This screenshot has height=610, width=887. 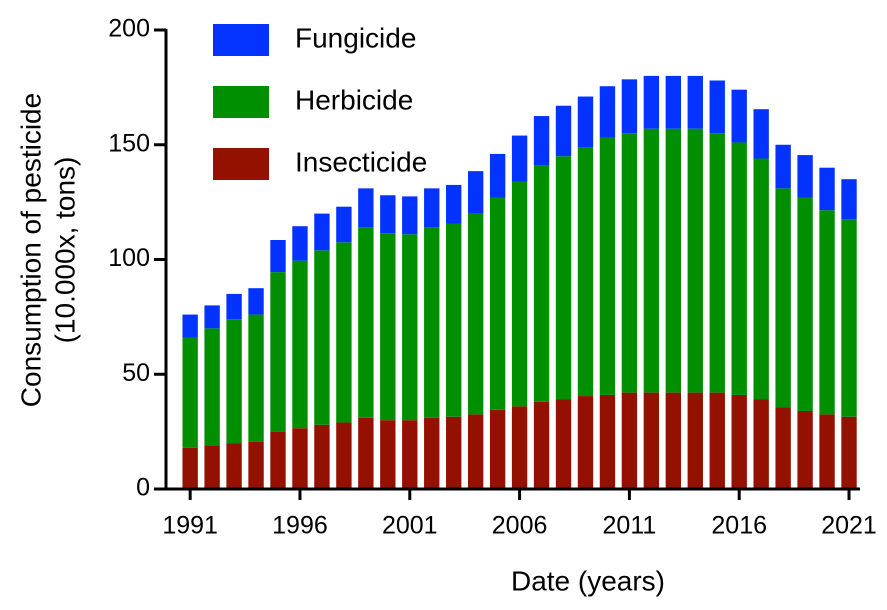 What do you see at coordinates (630, 526) in the screenshot?
I see `x-tick-label: 2011` at bounding box center [630, 526].